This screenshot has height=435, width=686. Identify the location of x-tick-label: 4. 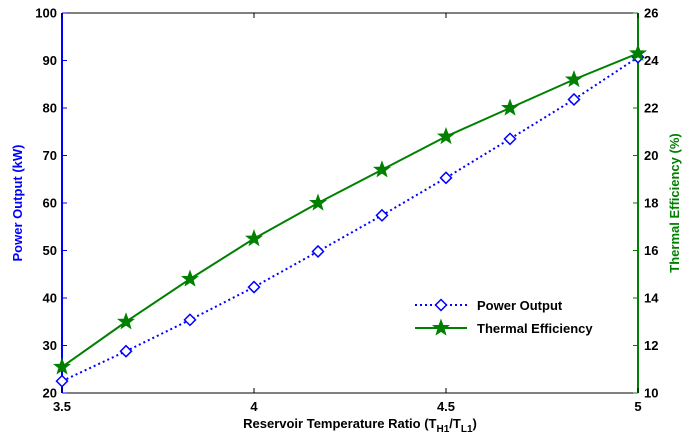
(254, 406).